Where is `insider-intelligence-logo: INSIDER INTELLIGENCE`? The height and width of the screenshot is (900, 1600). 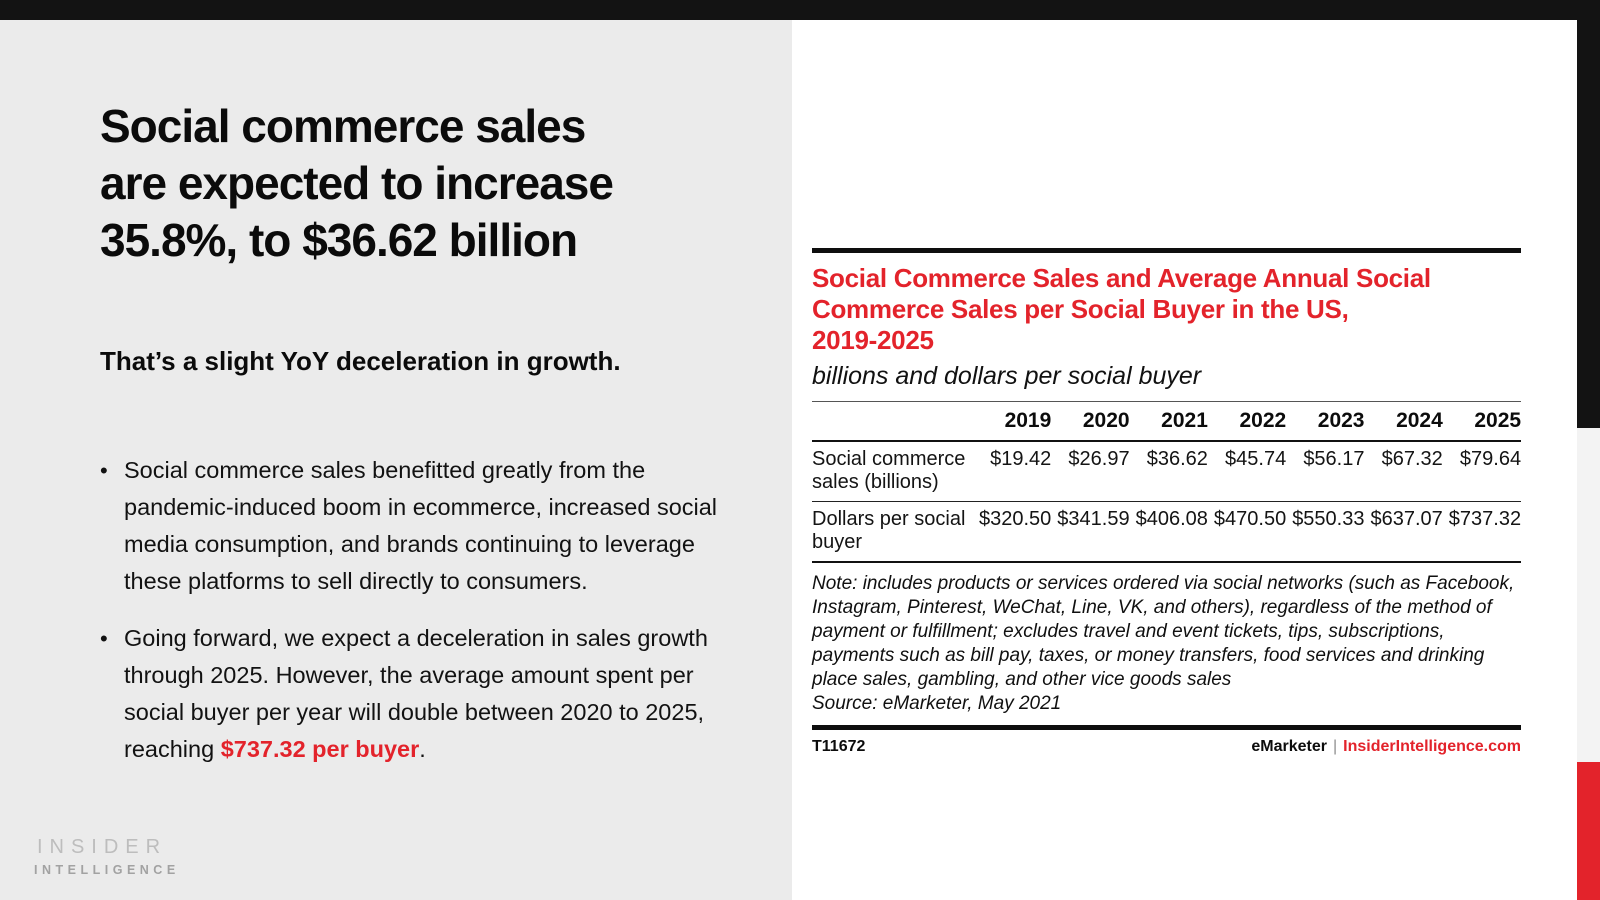
insider-intelligence-logo: INSIDER INTELLIGENCE is located at coordinates (107, 856).